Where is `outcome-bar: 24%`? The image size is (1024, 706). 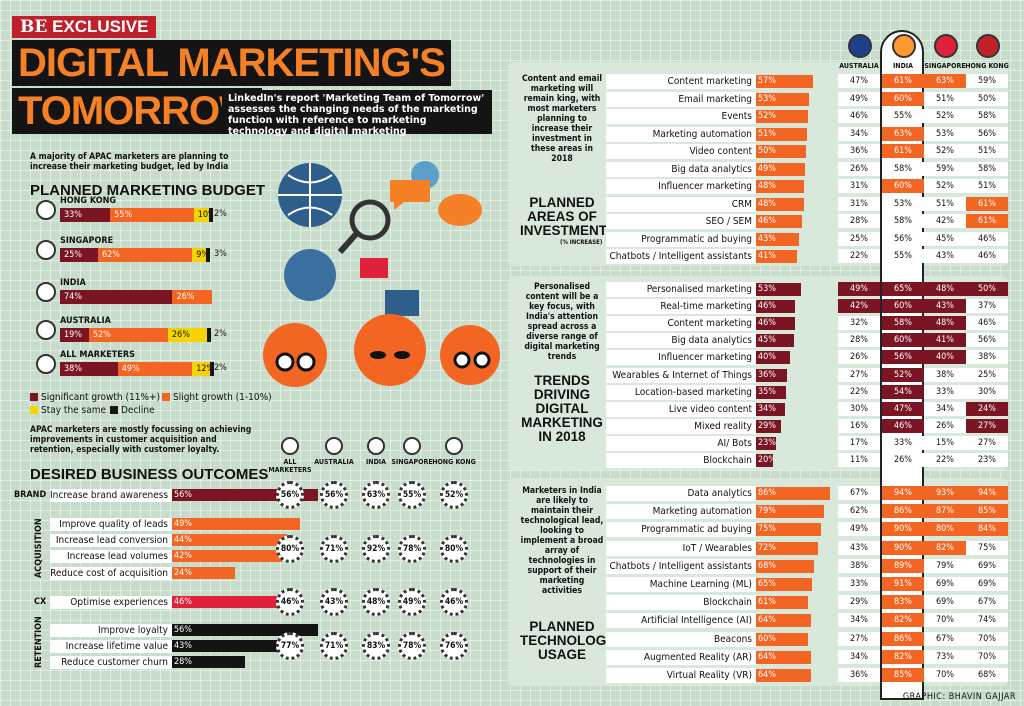 outcome-bar: 24% is located at coordinates (203, 573).